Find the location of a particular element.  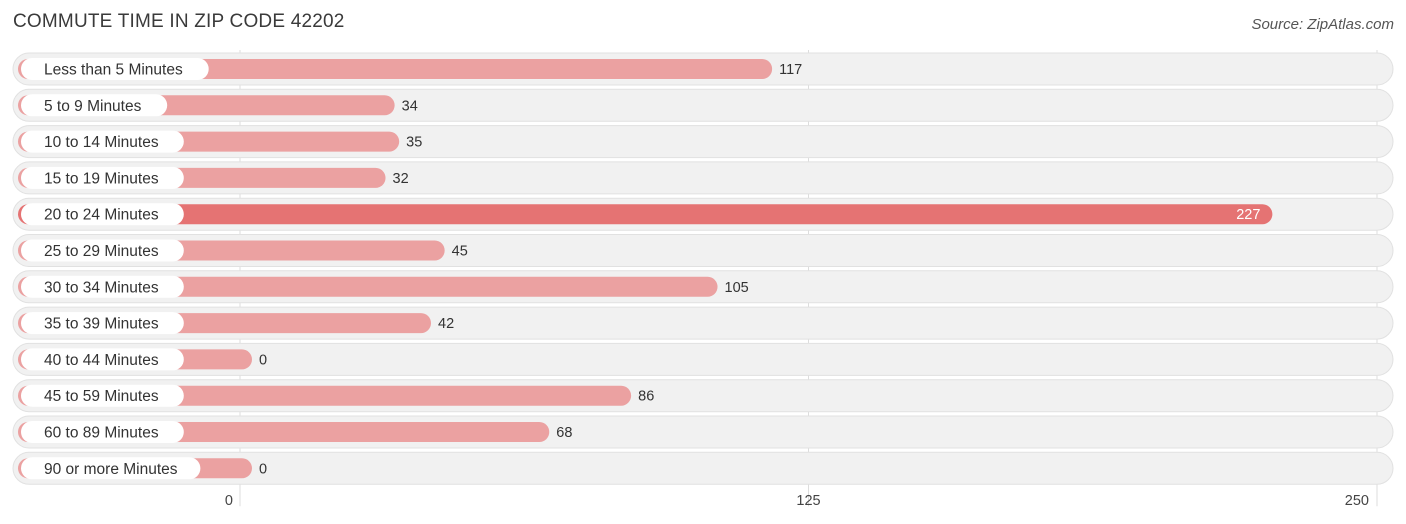

value-label: 117 is located at coordinates (790, 70).